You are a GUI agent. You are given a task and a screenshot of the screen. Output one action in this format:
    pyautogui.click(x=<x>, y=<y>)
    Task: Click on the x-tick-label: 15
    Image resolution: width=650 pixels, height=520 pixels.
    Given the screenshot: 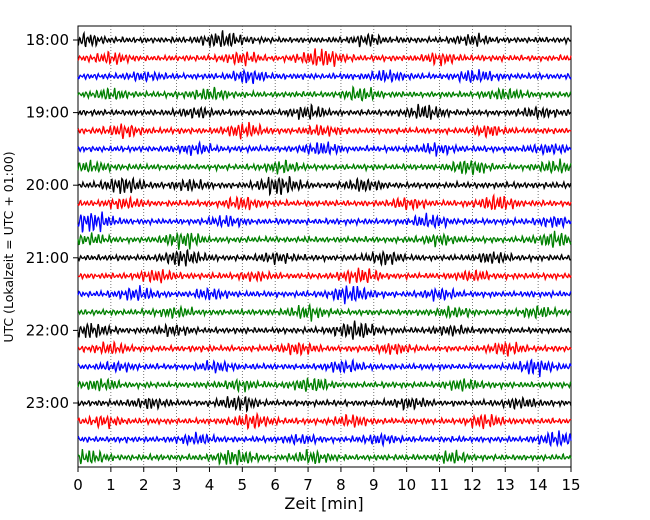 What is the action you would take?
    pyautogui.click(x=570, y=485)
    